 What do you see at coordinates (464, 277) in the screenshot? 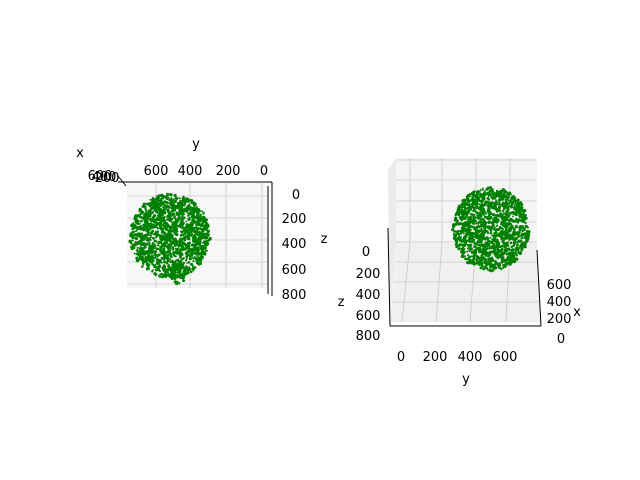
I see `right-axis-lines` at bounding box center [464, 277].